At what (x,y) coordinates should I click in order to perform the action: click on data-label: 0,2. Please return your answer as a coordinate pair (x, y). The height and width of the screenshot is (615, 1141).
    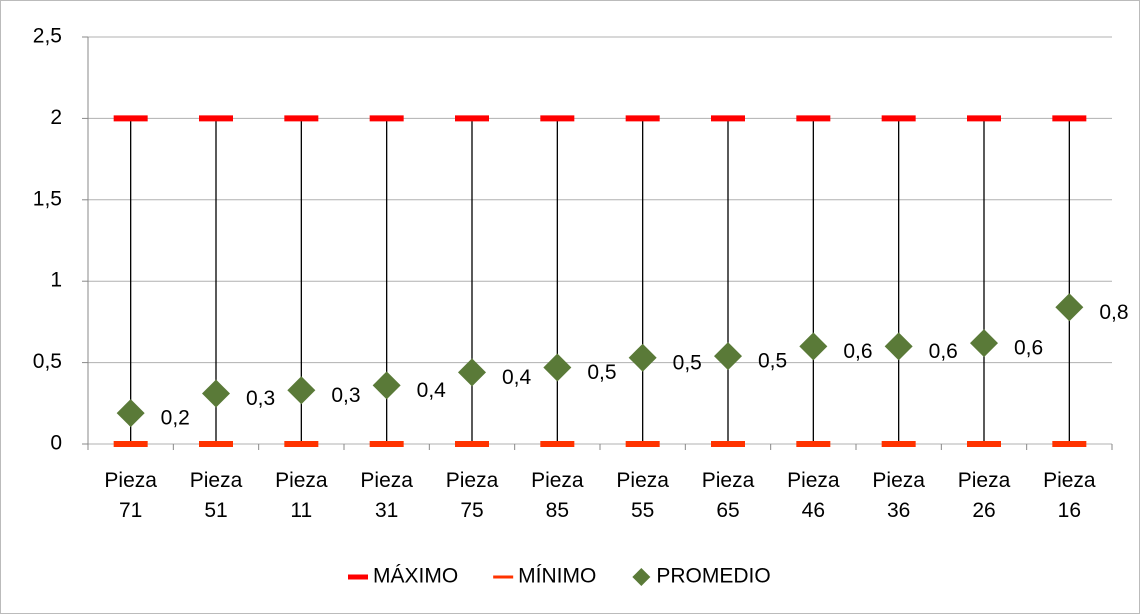
    Looking at the image, I should click on (175, 418).